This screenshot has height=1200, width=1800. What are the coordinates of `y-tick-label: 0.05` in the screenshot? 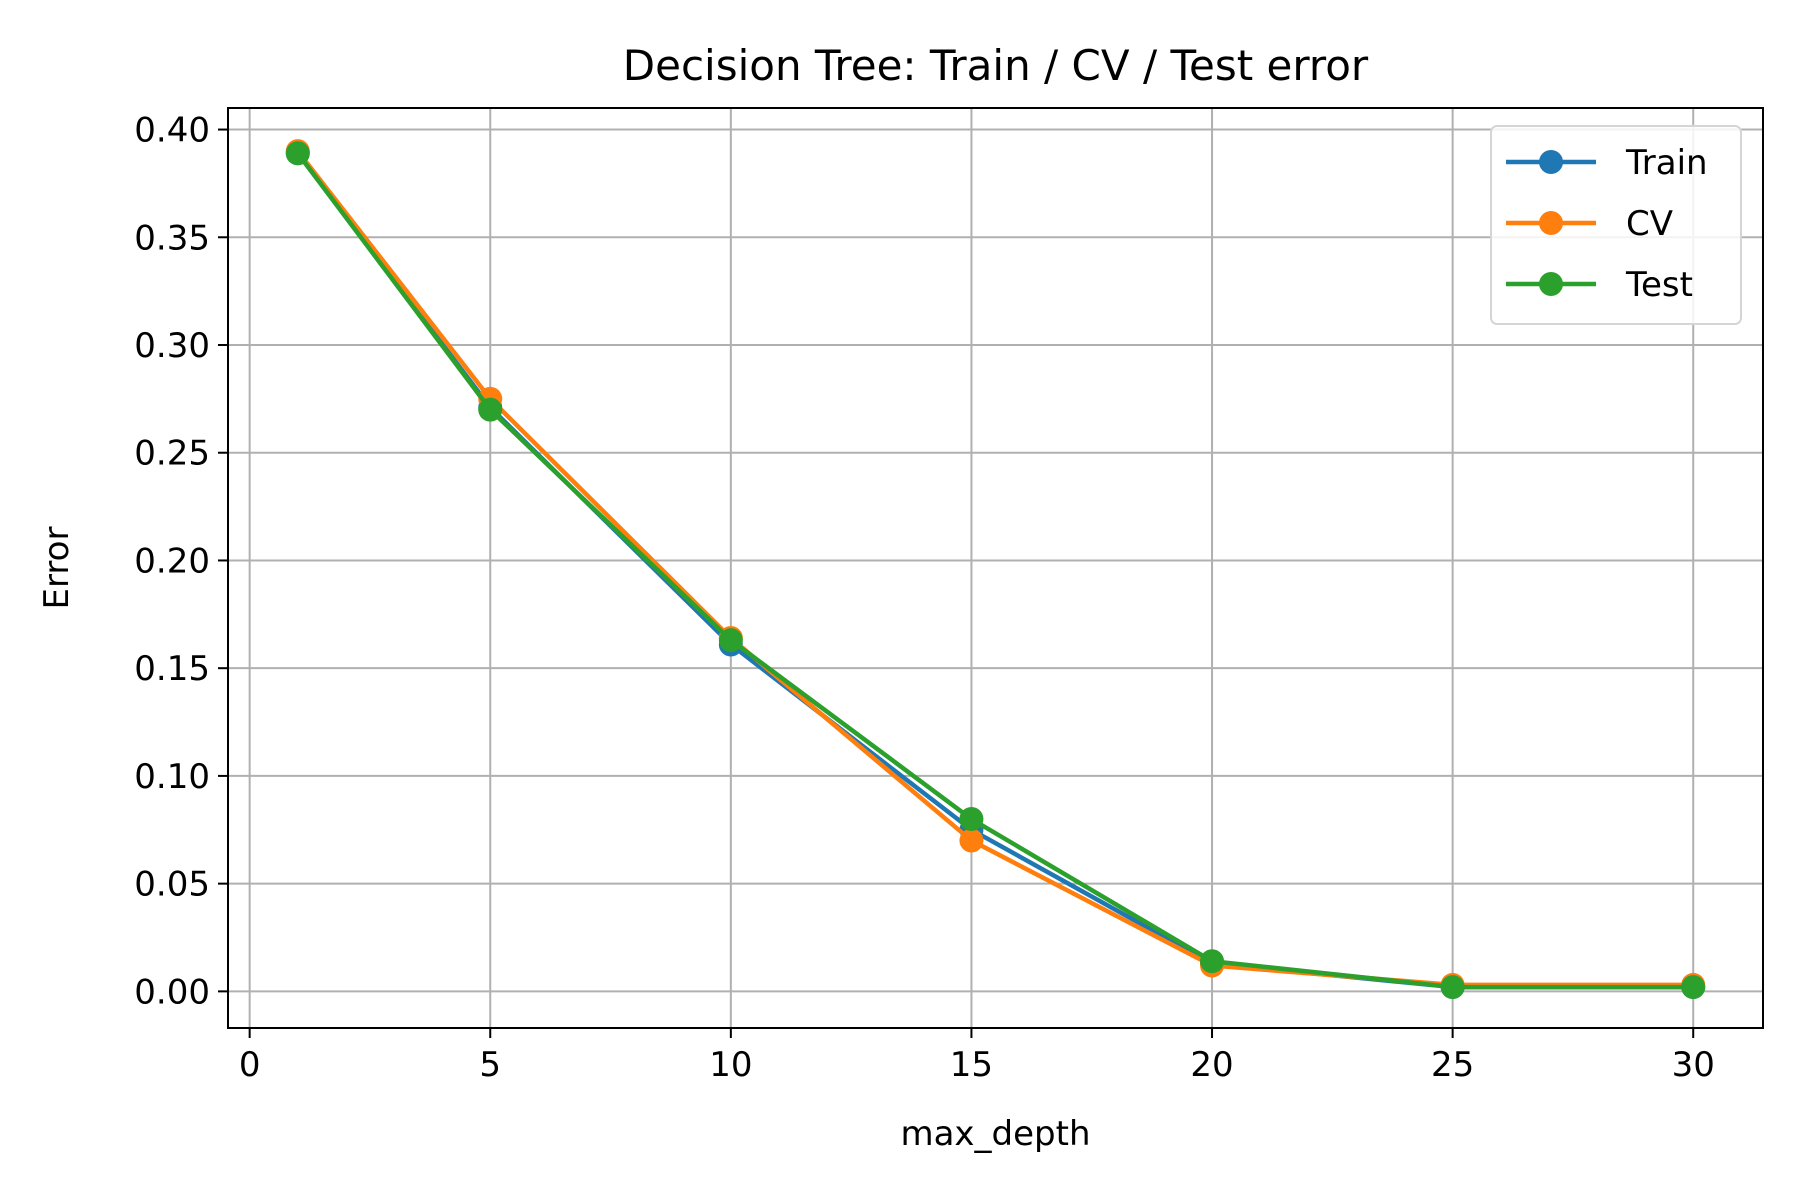 It's located at (172, 885).